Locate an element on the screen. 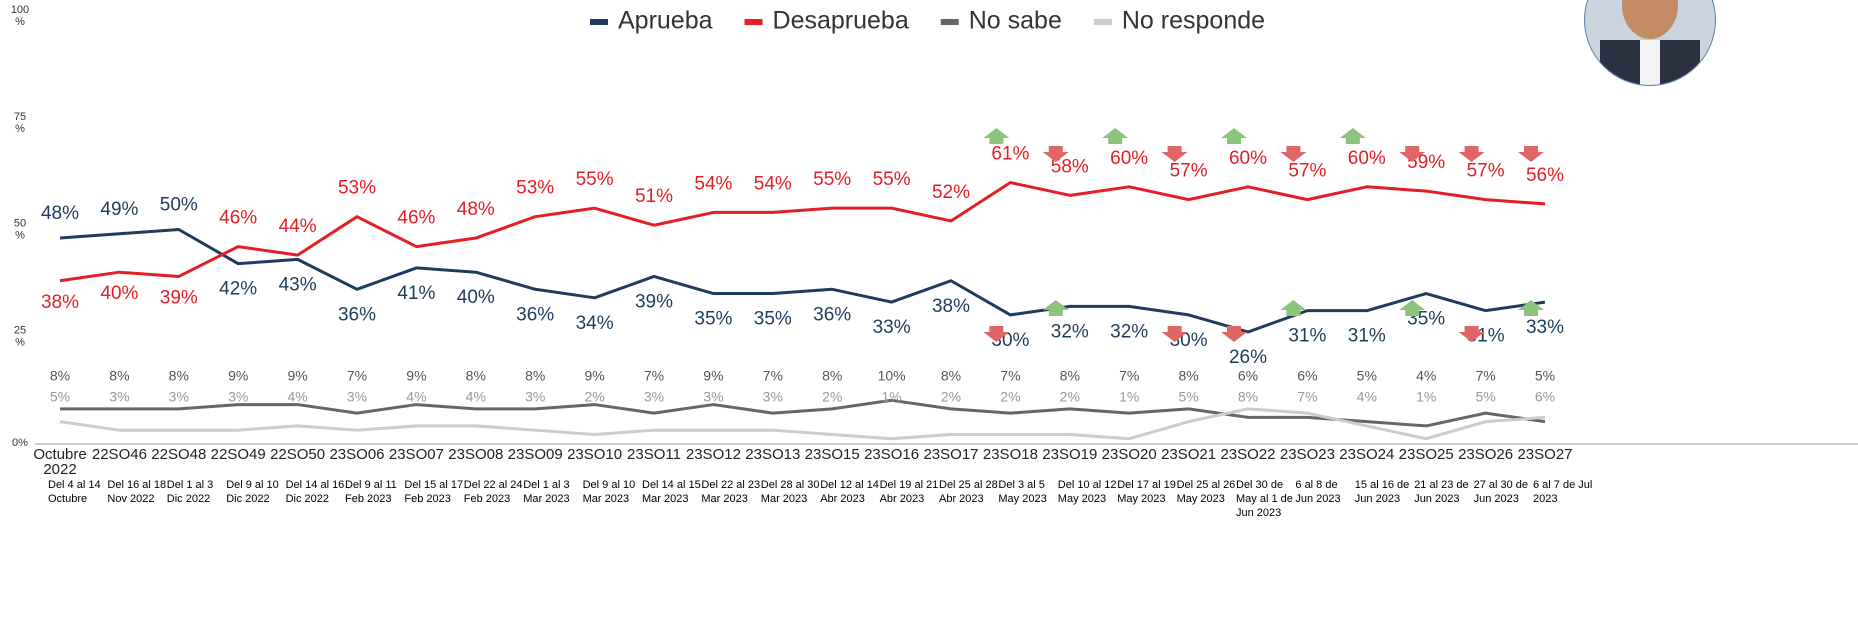 This screenshot has height=625, width=1858. x-tick-label: 23SO19 is located at coordinates (1069, 454).